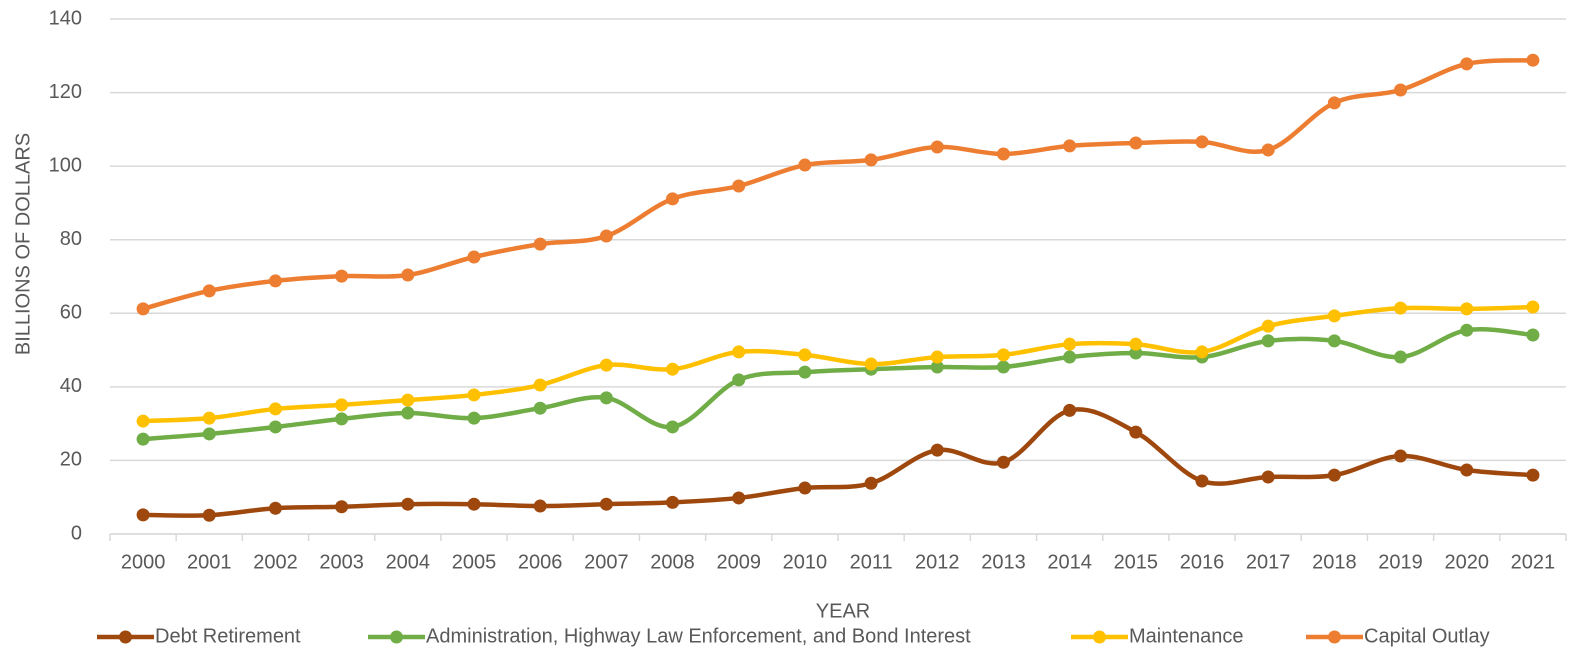  What do you see at coordinates (1466, 562) in the screenshot?
I see `x-tick-label: 2020` at bounding box center [1466, 562].